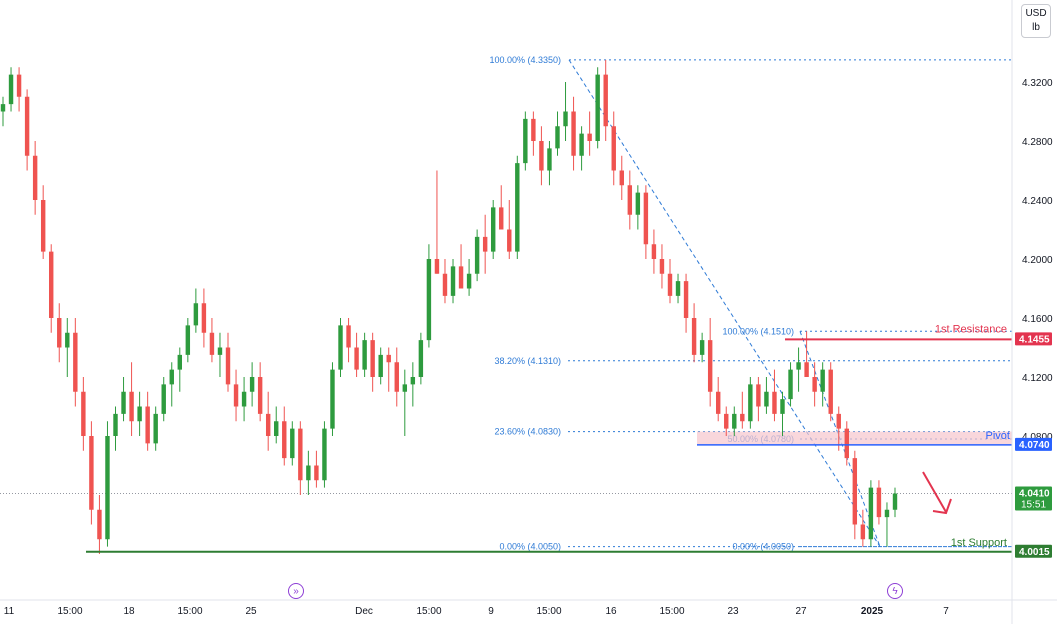 This screenshot has width=1057, height=629. I want to click on replay-icon: », so click(296, 591).